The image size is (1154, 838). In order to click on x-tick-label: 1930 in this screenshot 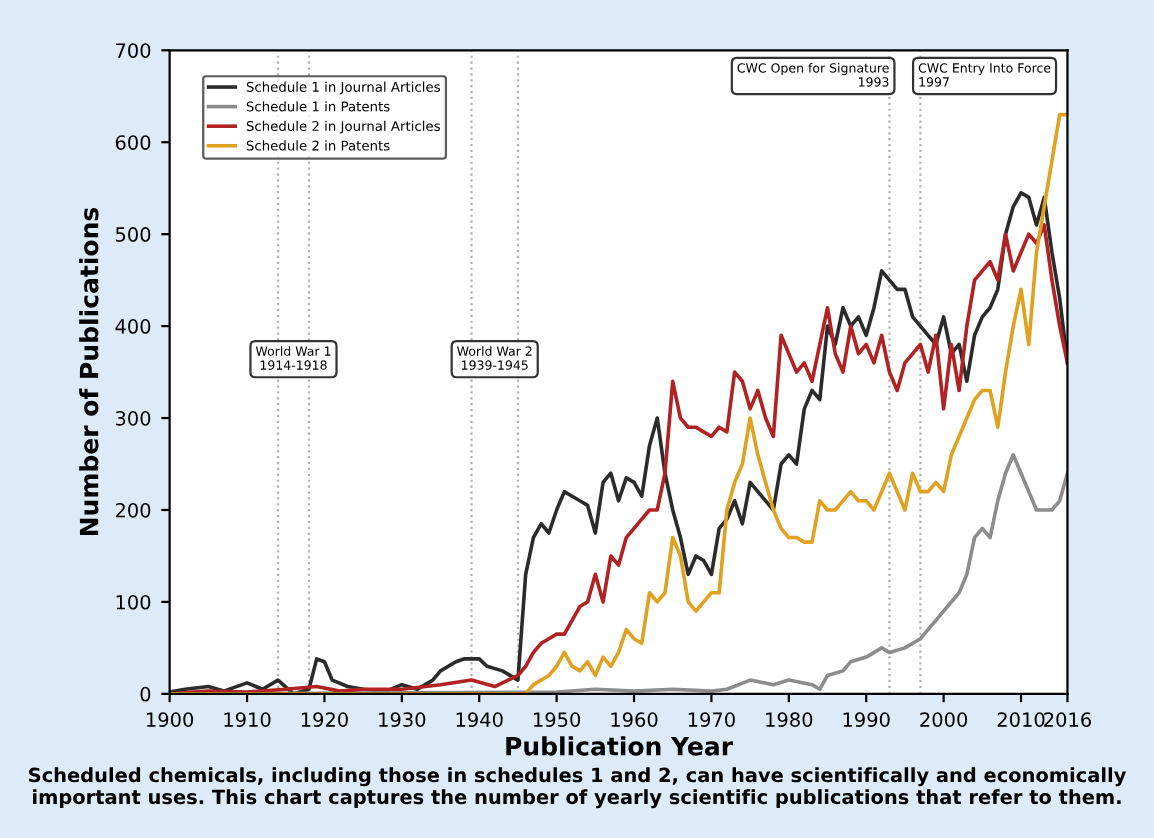, I will do `click(402, 719)`.